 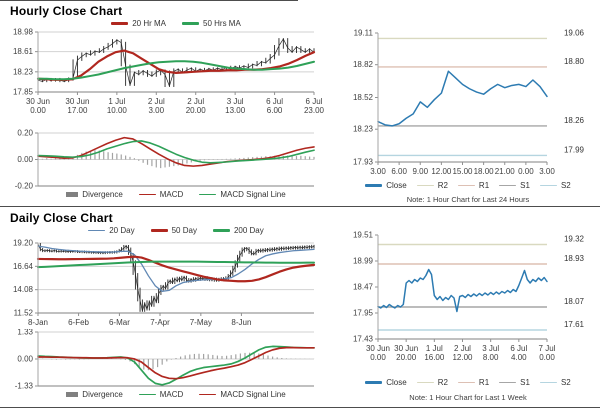 I want to click on svg-text: 4.00, so click(x=519, y=357).